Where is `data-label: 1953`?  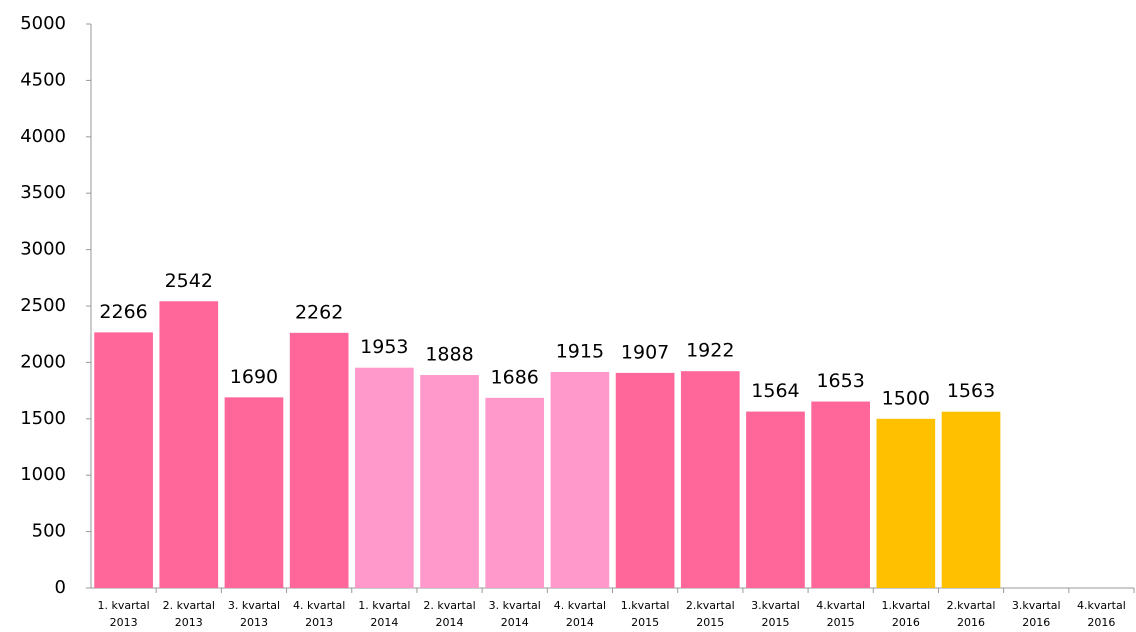
data-label: 1953 is located at coordinates (384, 347).